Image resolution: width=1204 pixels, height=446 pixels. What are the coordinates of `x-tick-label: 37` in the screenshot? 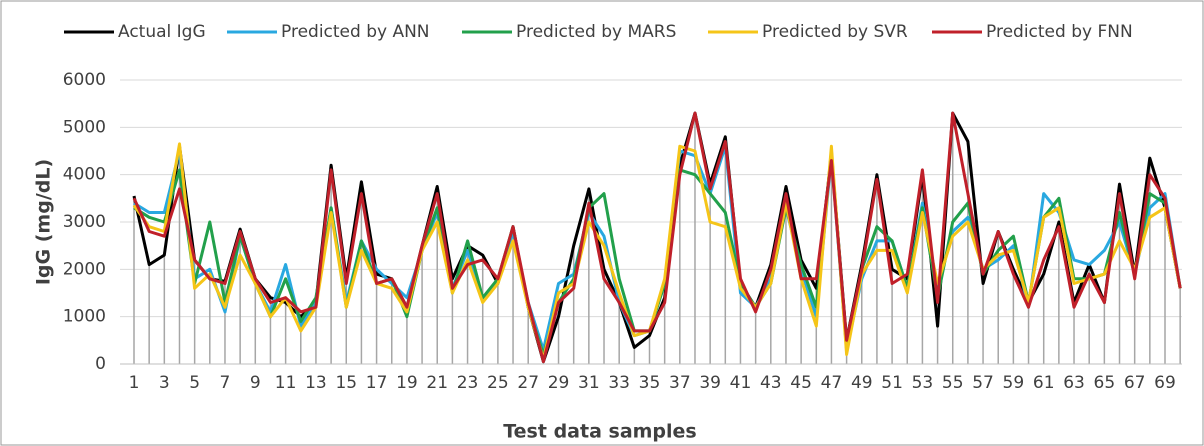 It's located at (680, 383).